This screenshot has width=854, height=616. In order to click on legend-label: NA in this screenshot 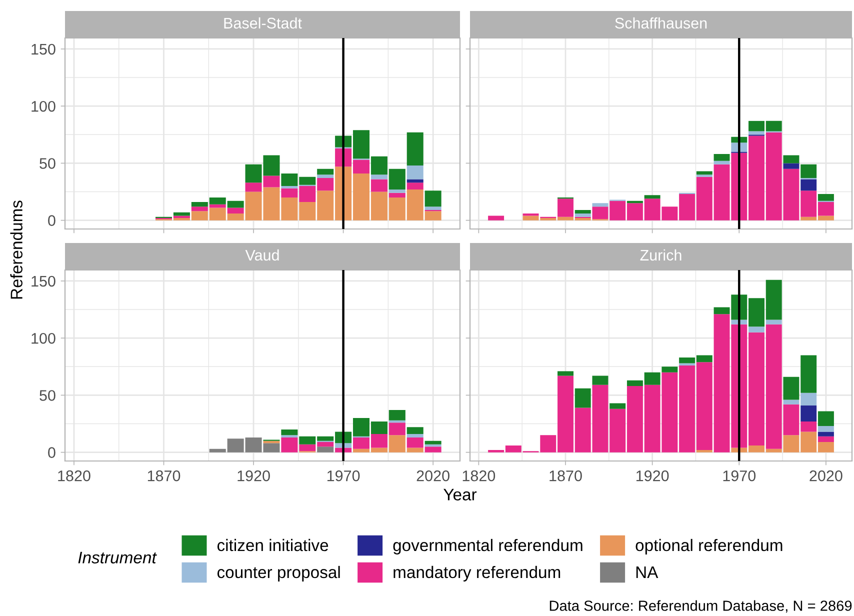, I will do `click(647, 572)`.